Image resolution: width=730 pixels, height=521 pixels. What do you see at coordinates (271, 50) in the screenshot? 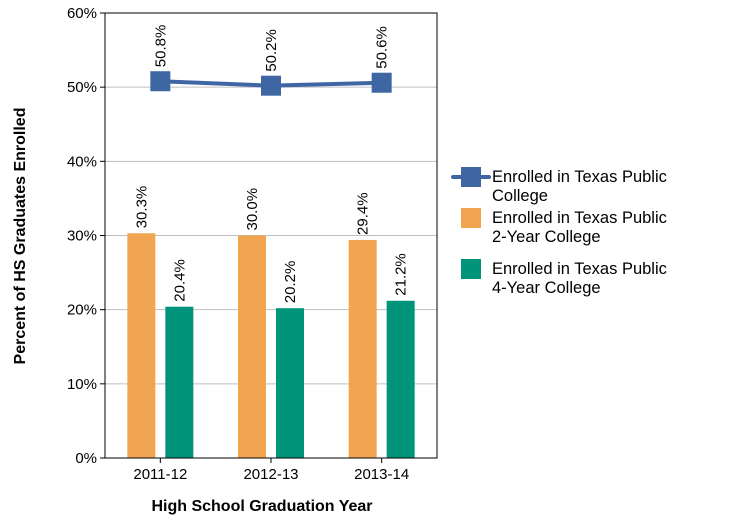
I see `line-data-label: 50.2%` at bounding box center [271, 50].